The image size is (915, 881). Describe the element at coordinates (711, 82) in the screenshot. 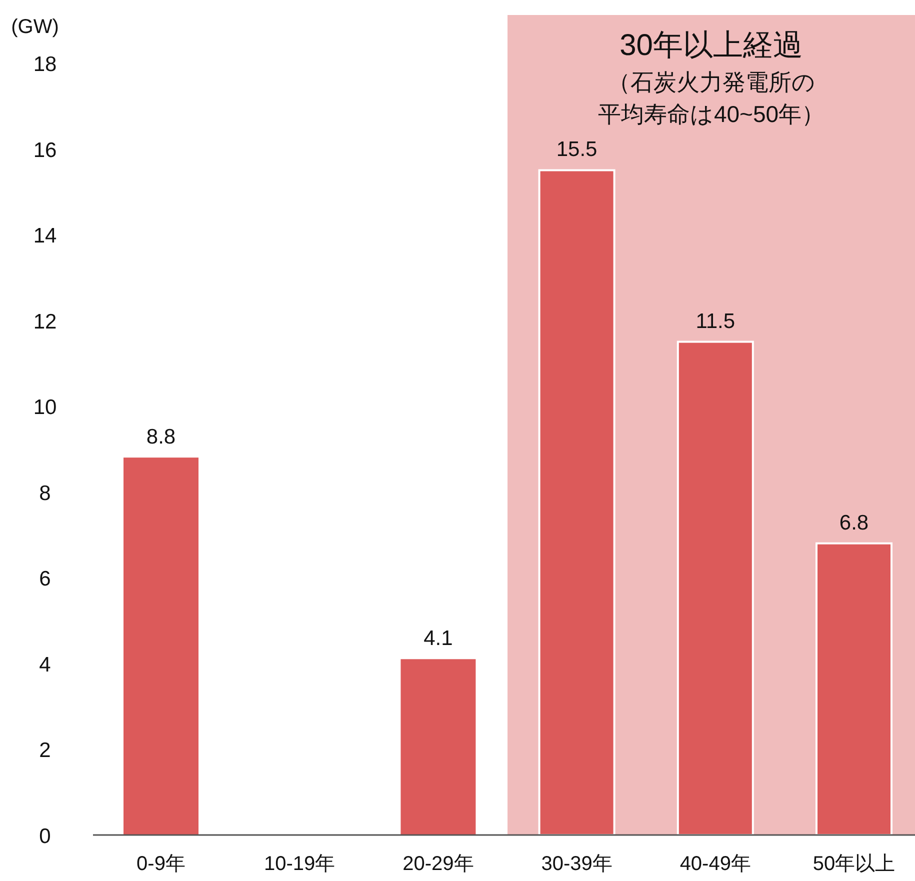

I see `annotation: （石炭火力発電所の` at that location.